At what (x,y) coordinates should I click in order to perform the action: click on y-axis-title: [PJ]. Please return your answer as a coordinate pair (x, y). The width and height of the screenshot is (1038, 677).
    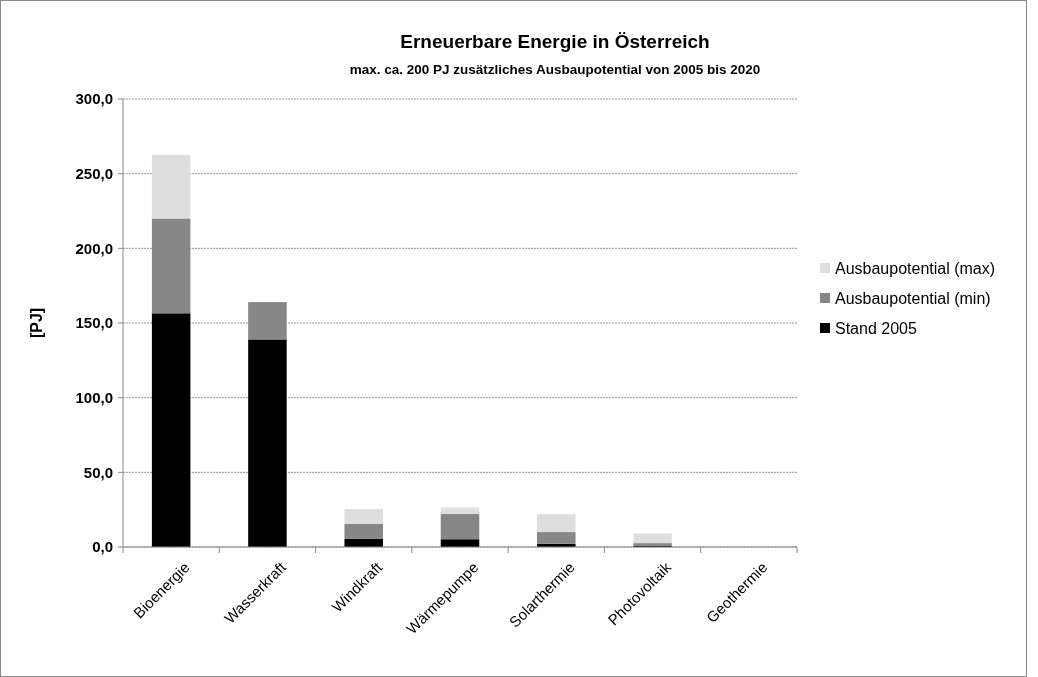
    Looking at the image, I should click on (36, 323).